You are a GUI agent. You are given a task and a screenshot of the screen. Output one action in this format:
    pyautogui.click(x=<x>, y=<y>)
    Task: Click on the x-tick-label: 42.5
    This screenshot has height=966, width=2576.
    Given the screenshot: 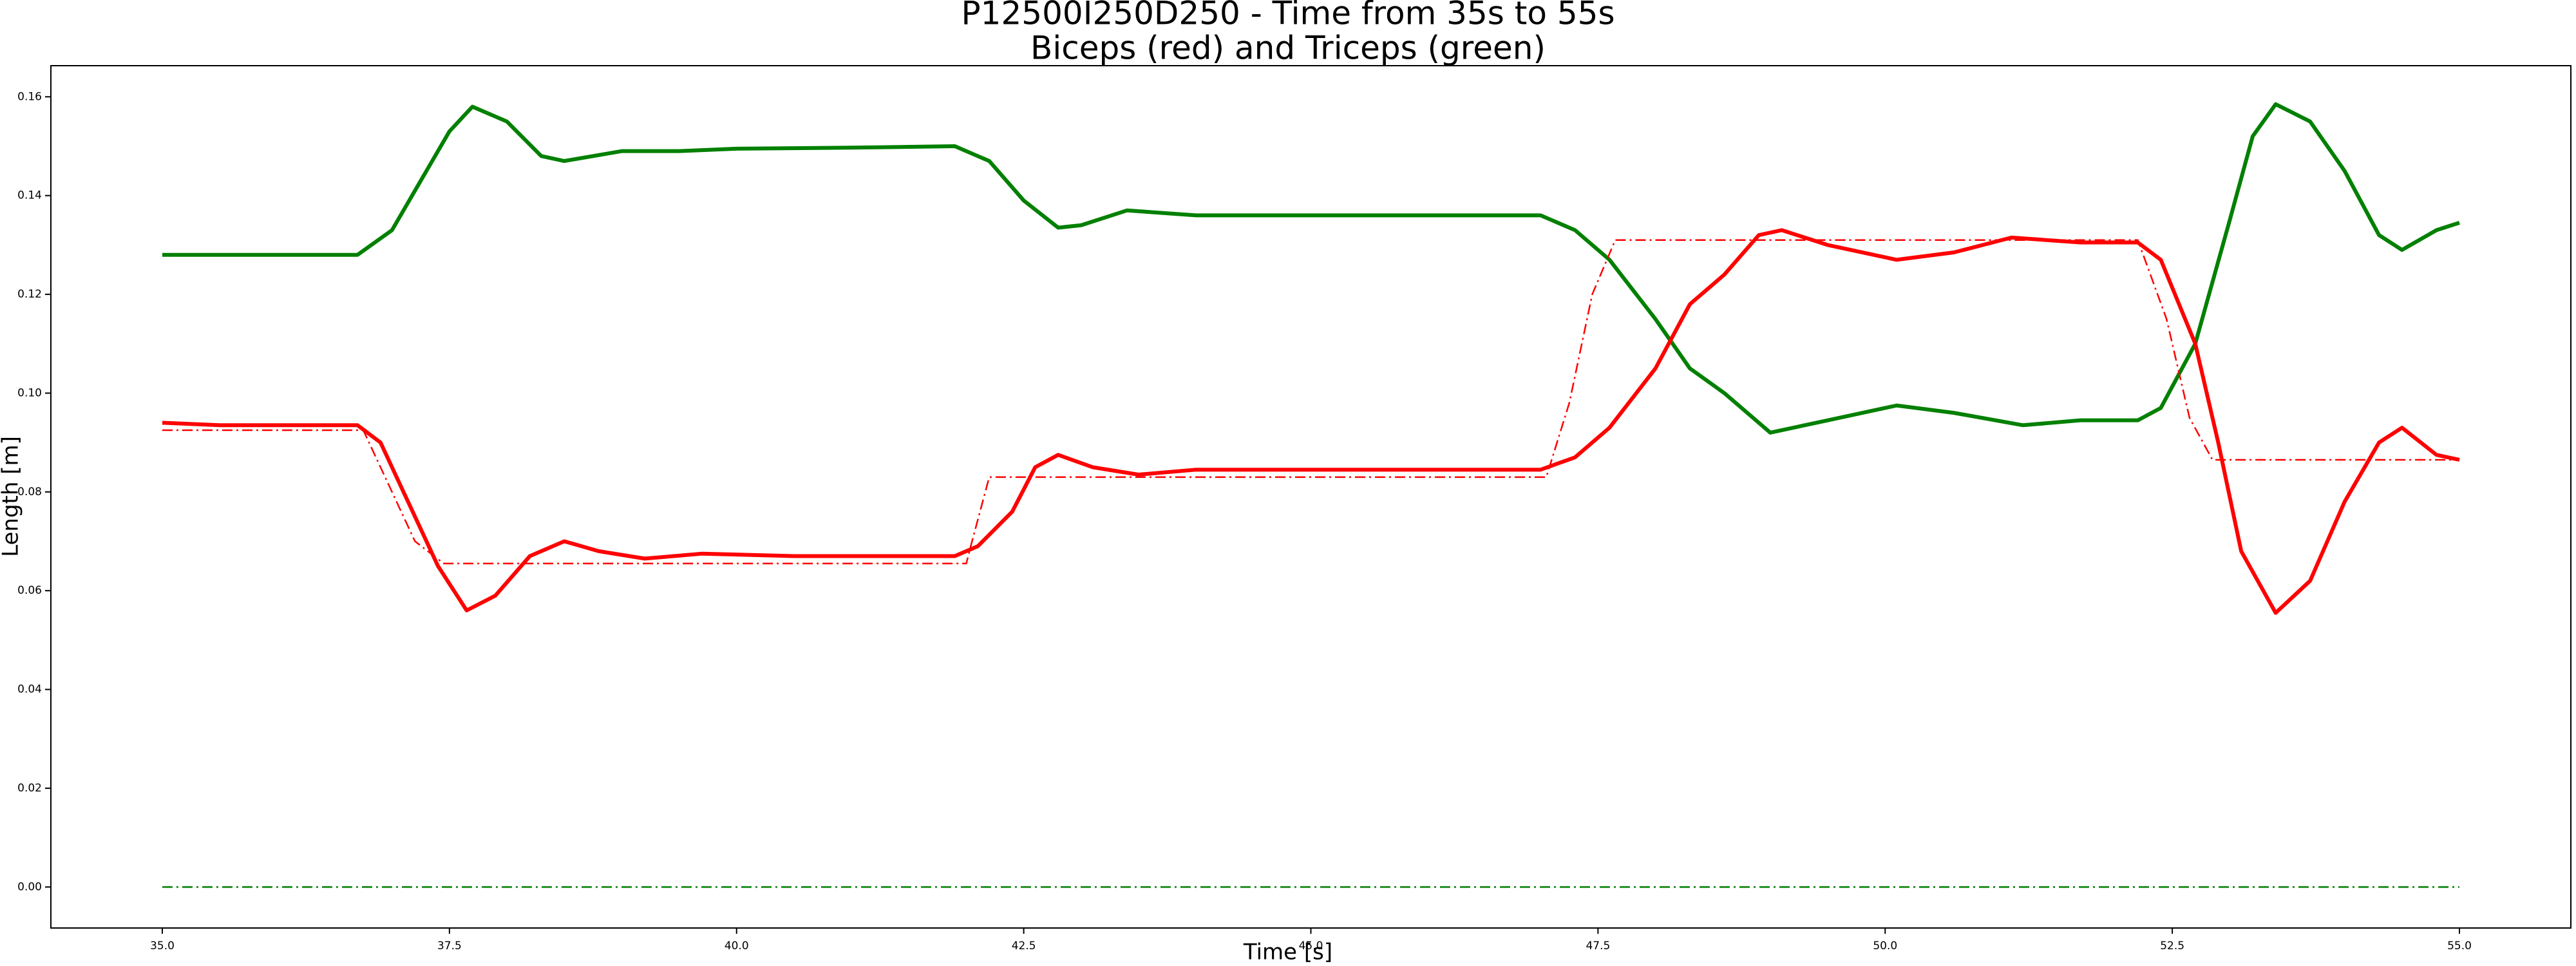 What is the action you would take?
    pyautogui.click(x=1024, y=946)
    